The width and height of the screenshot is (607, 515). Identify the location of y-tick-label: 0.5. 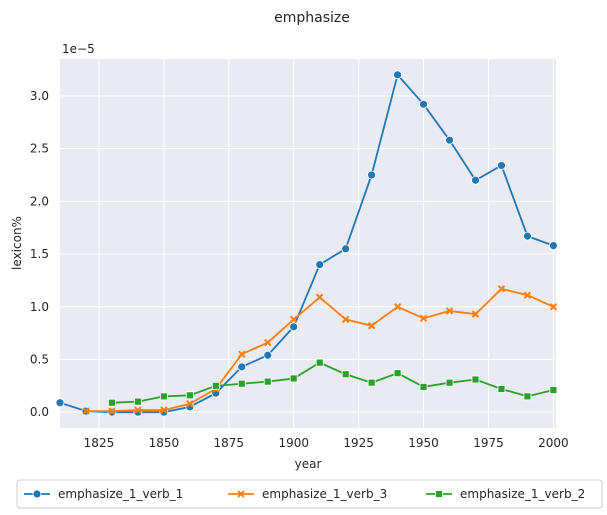
(39, 359).